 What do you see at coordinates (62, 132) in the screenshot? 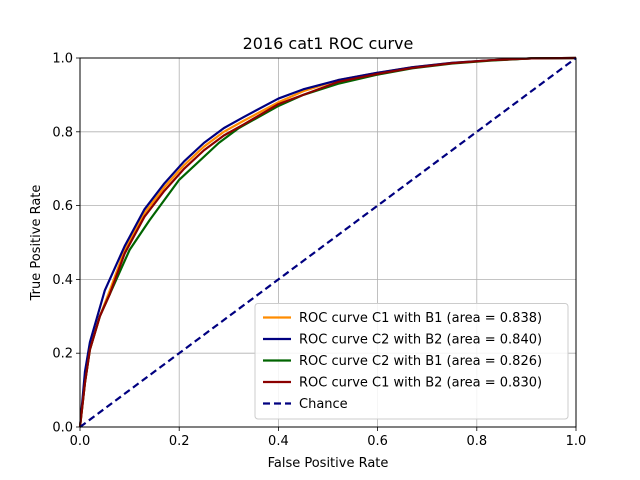
I see `y-tick-label: 0.8` at bounding box center [62, 132].